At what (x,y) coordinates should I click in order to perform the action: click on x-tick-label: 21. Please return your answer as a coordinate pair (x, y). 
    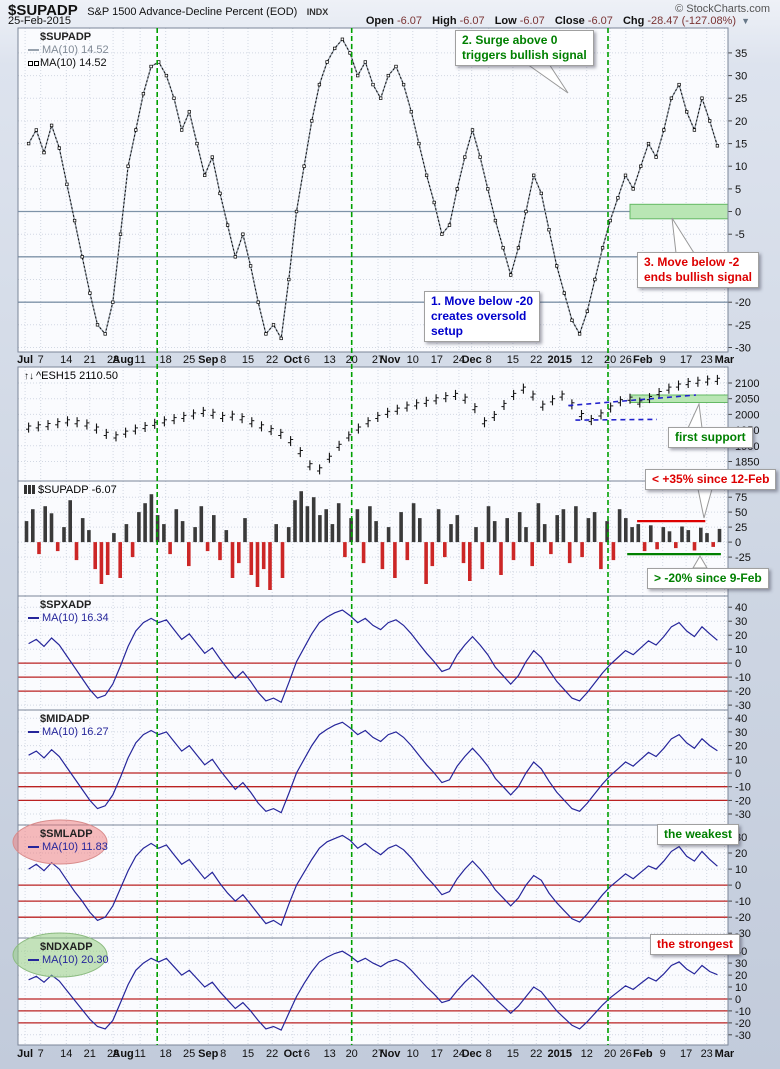
    Looking at the image, I should click on (89, 1054).